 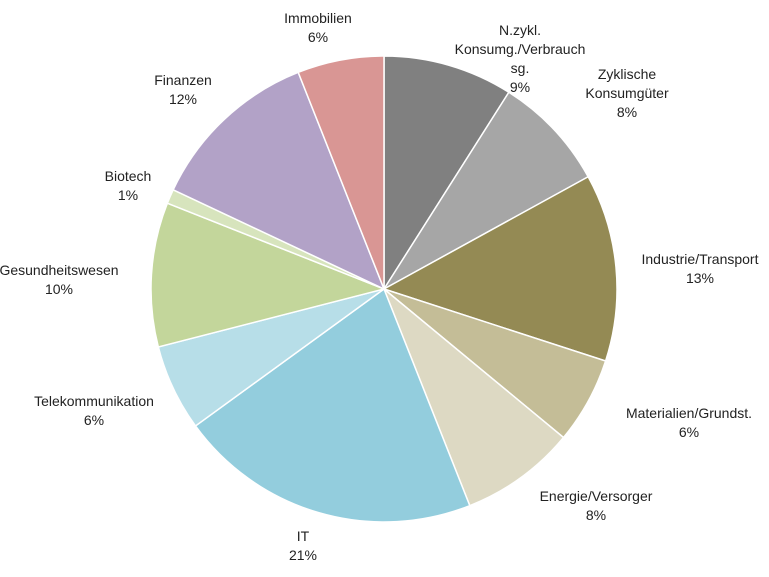 What do you see at coordinates (94, 401) in the screenshot?
I see `slice-category-label: Telekommunikation` at bounding box center [94, 401].